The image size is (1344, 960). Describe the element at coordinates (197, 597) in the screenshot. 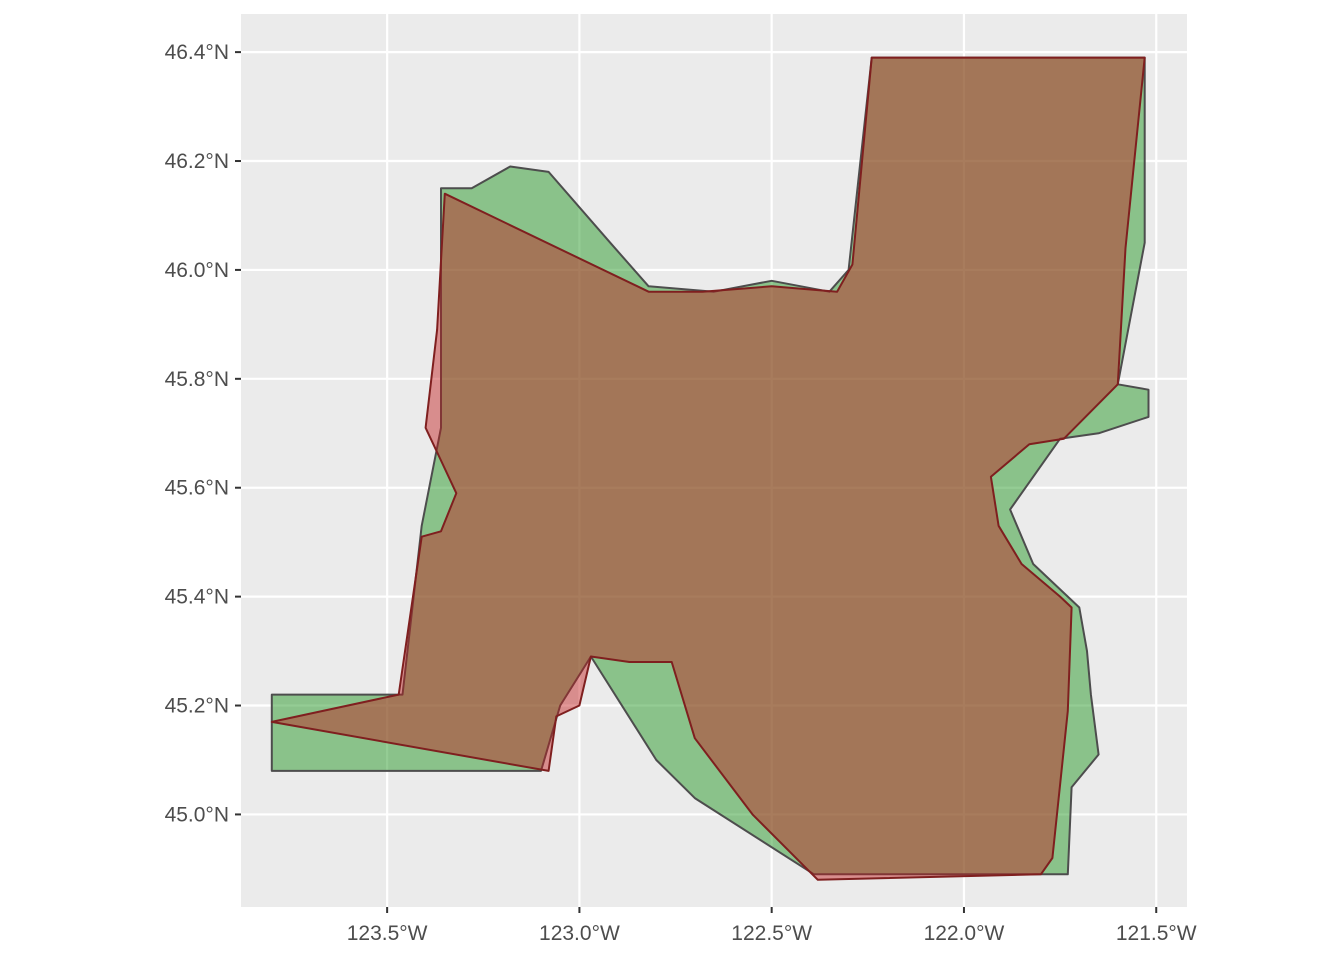

I see `y-tick-label: 45.4°N` at that location.